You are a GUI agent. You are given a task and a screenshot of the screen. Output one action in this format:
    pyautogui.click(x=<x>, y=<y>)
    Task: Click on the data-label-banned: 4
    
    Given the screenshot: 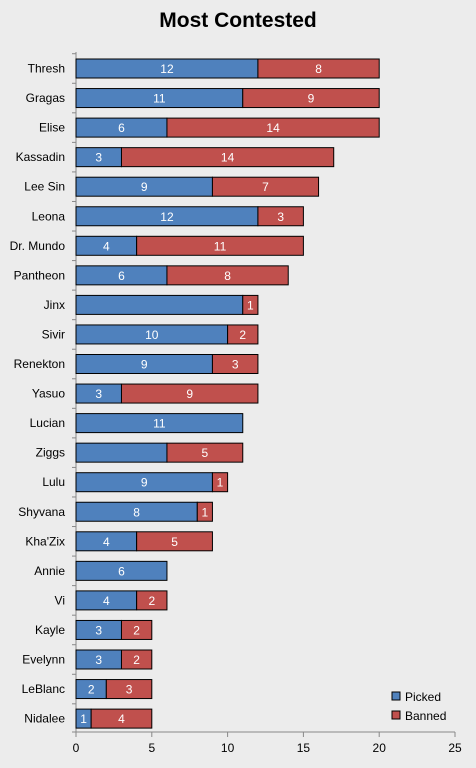 What is the action you would take?
    pyautogui.click(x=121, y=719)
    